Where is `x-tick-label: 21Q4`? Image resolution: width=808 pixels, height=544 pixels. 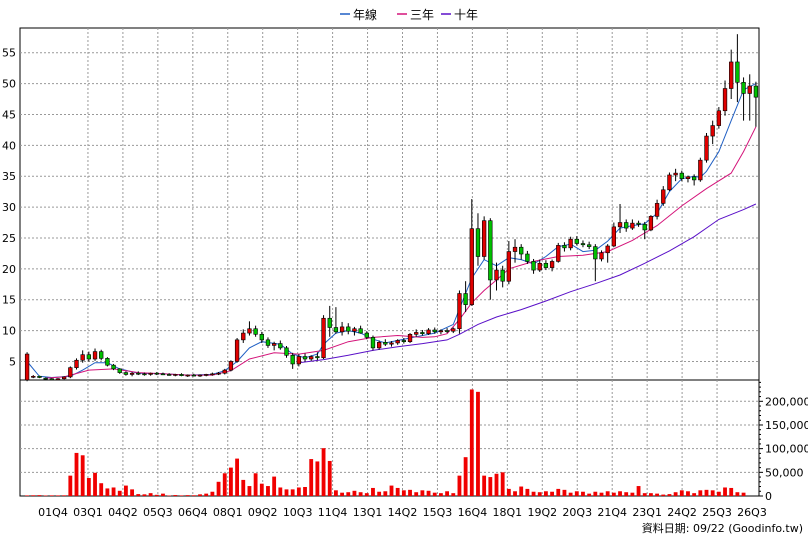
x-tick-label: 21Q4 is located at coordinates (612, 512).